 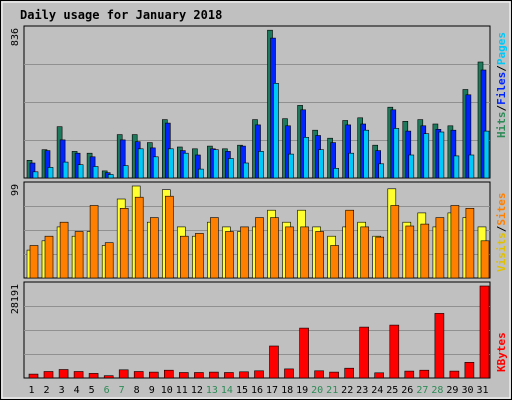 I want to click on legend-entry: Files, so click(x=501, y=88).